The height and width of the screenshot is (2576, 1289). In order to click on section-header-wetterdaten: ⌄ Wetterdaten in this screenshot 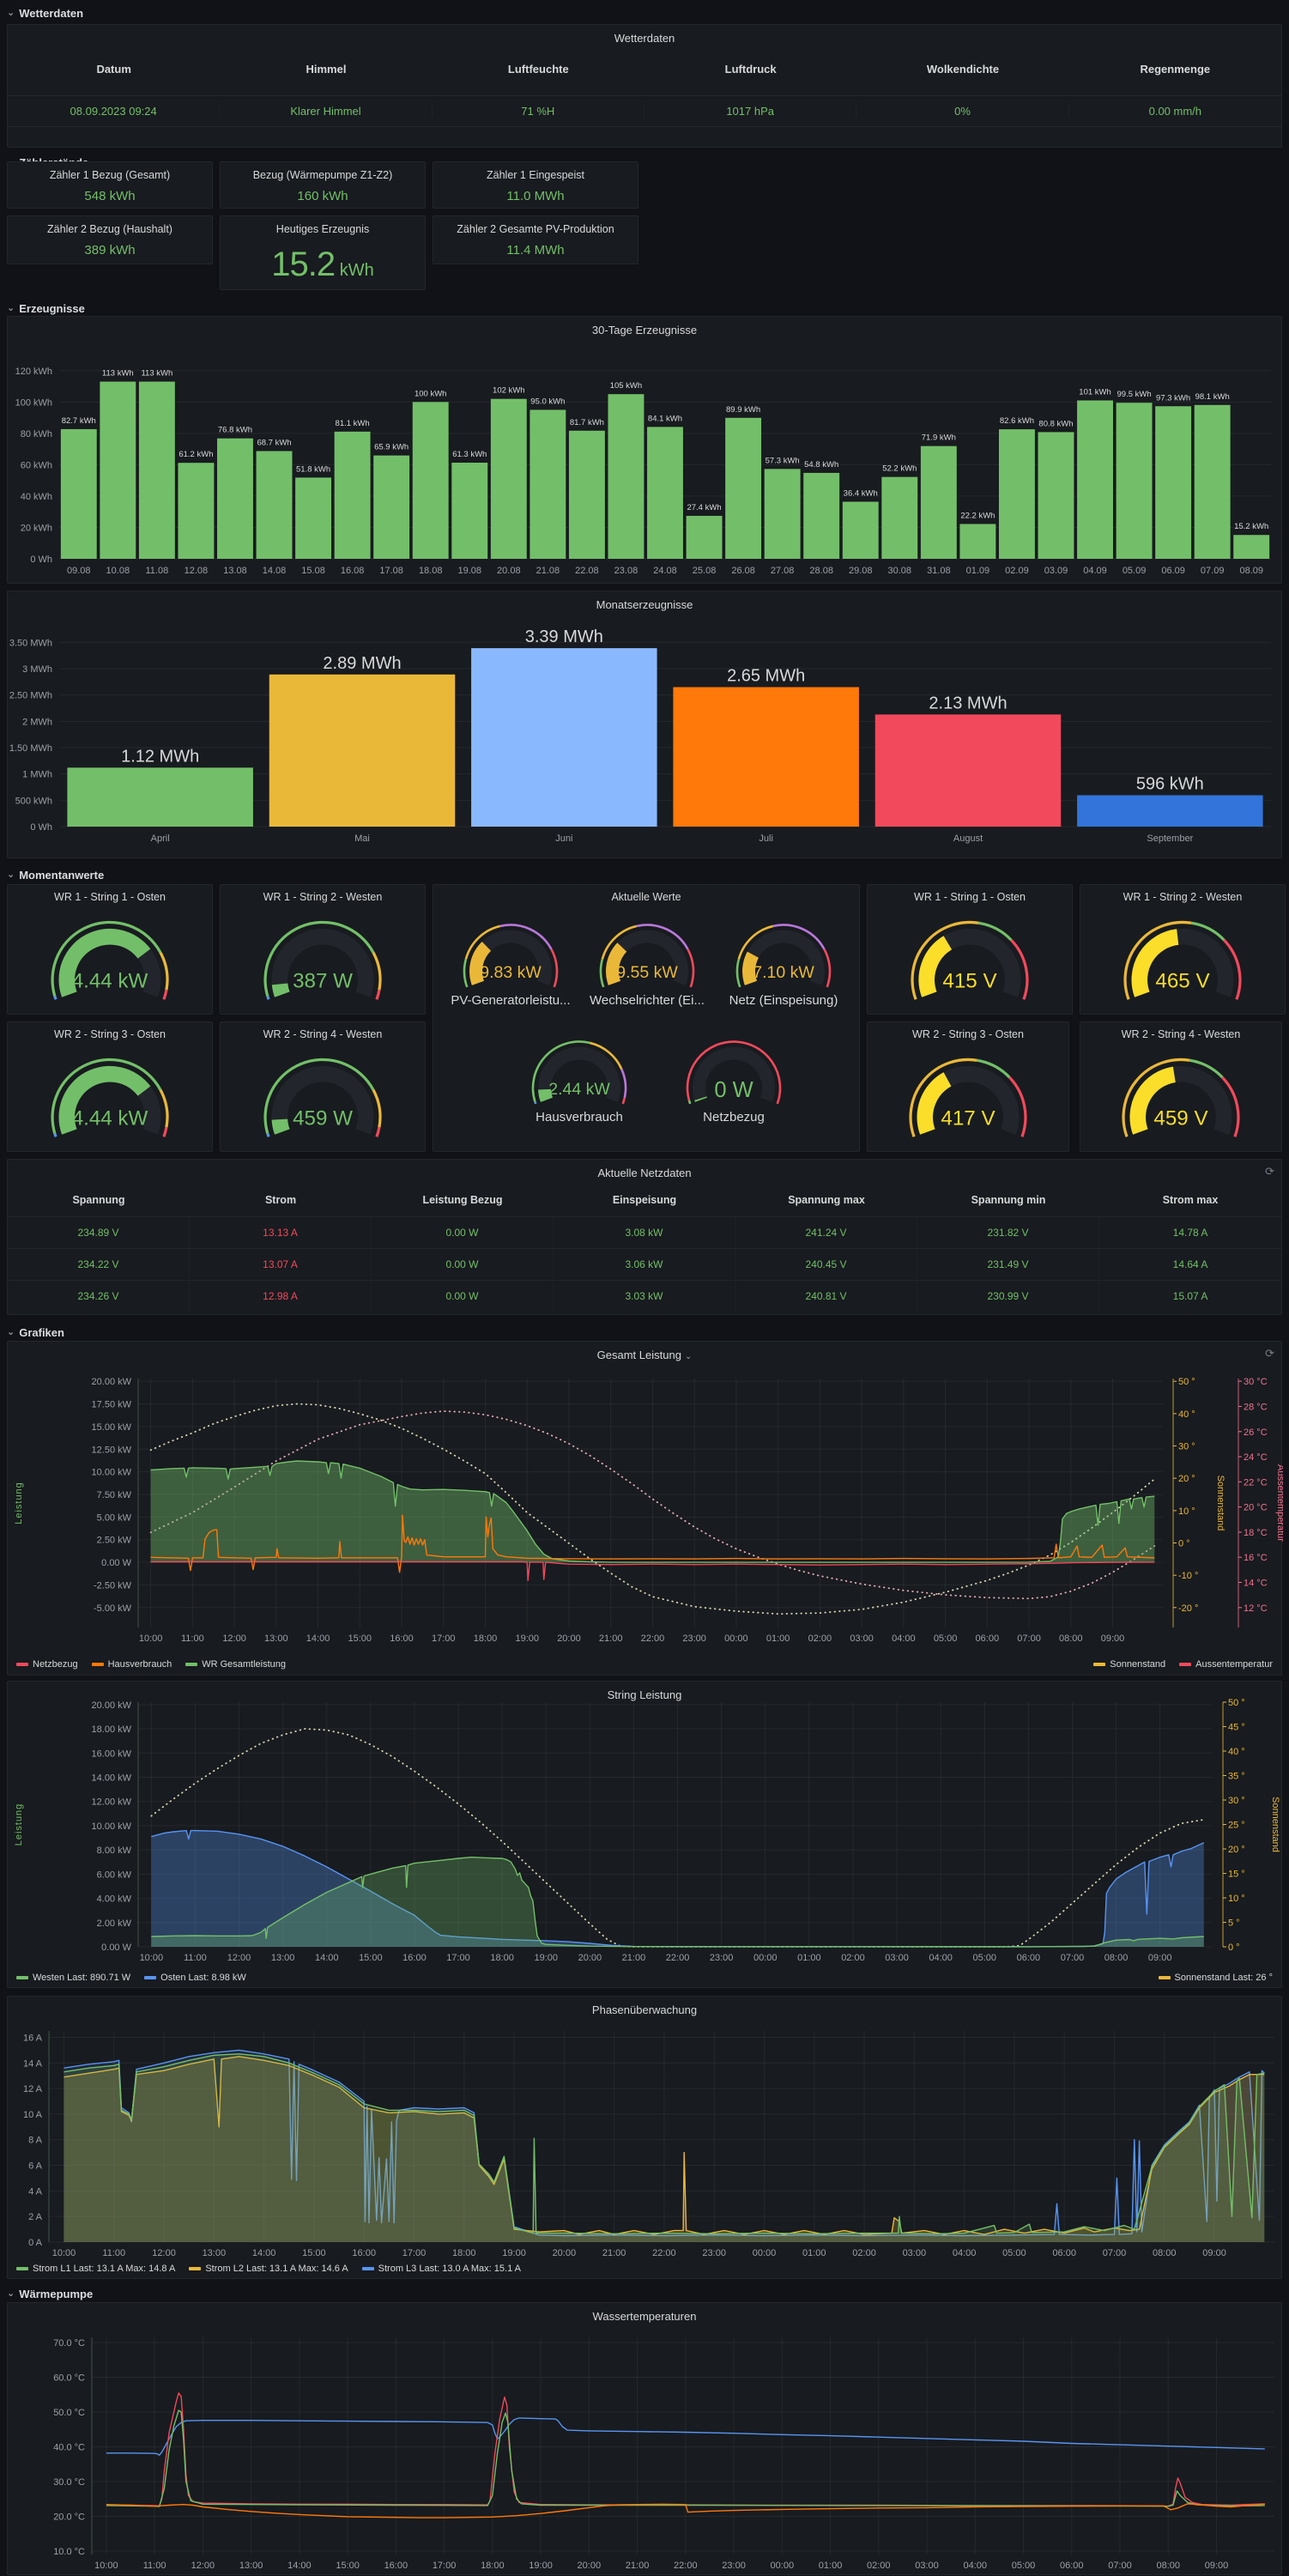, I will do `click(45, 13)`.